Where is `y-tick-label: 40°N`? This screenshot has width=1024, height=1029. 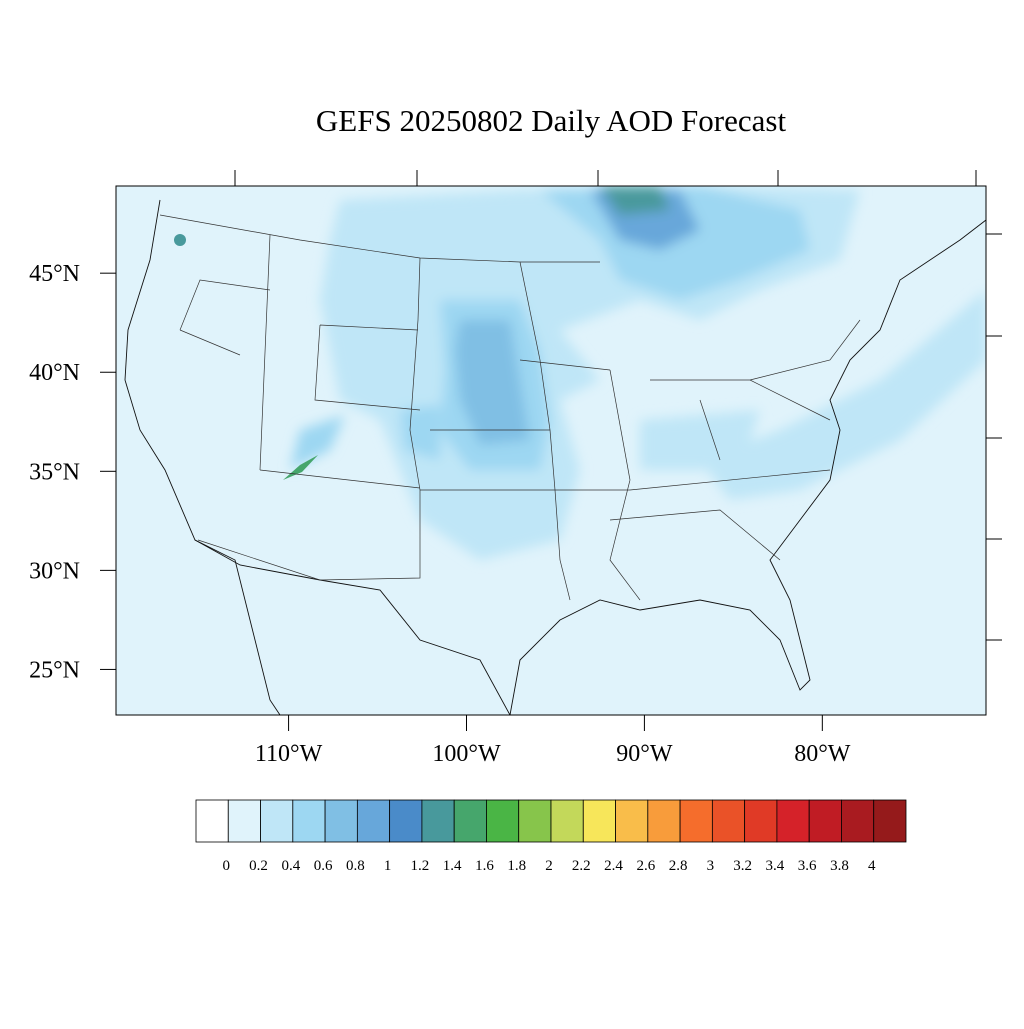
y-tick-label: 40°N is located at coordinates (54, 373).